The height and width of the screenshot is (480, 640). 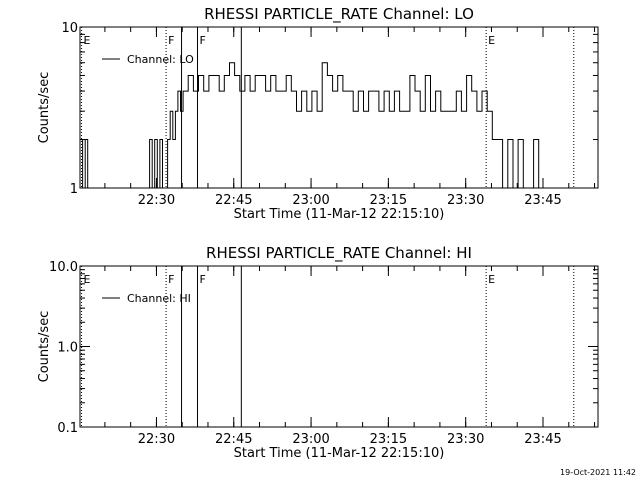 I want to click on y-tick-label: 10, so click(x=69, y=28).